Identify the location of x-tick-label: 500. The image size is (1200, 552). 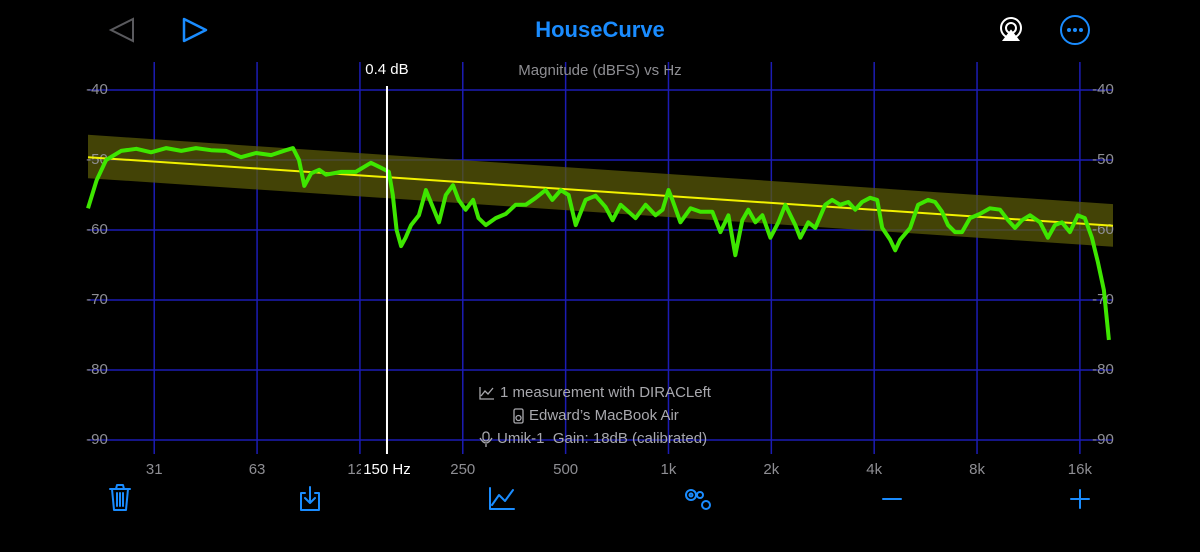
(565, 469).